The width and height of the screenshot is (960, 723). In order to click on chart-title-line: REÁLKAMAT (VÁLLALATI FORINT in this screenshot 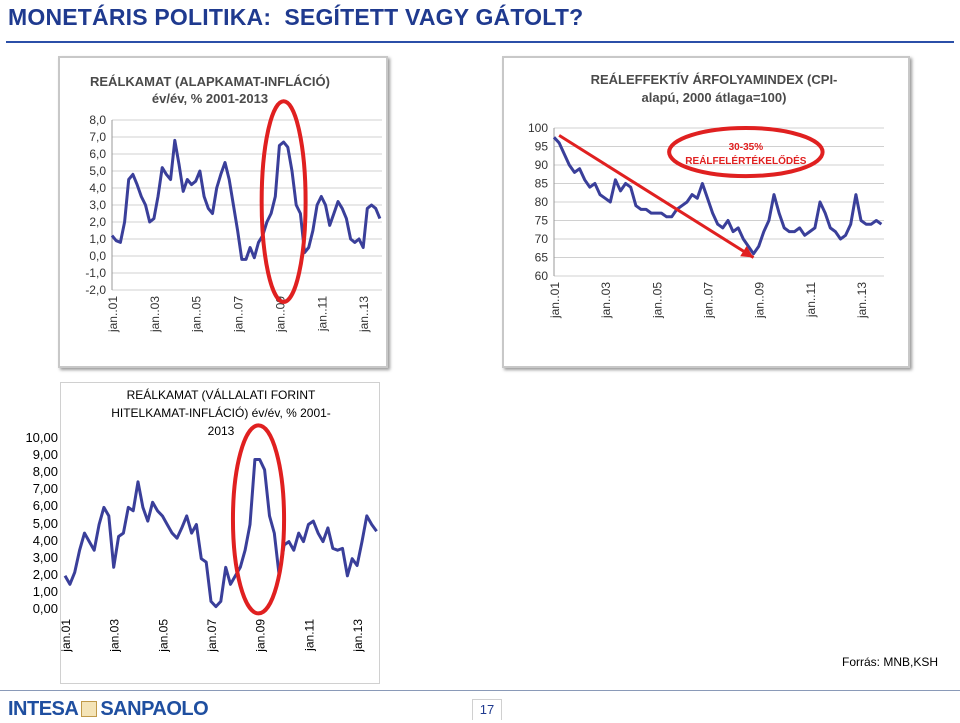, I will do `click(221, 394)`.